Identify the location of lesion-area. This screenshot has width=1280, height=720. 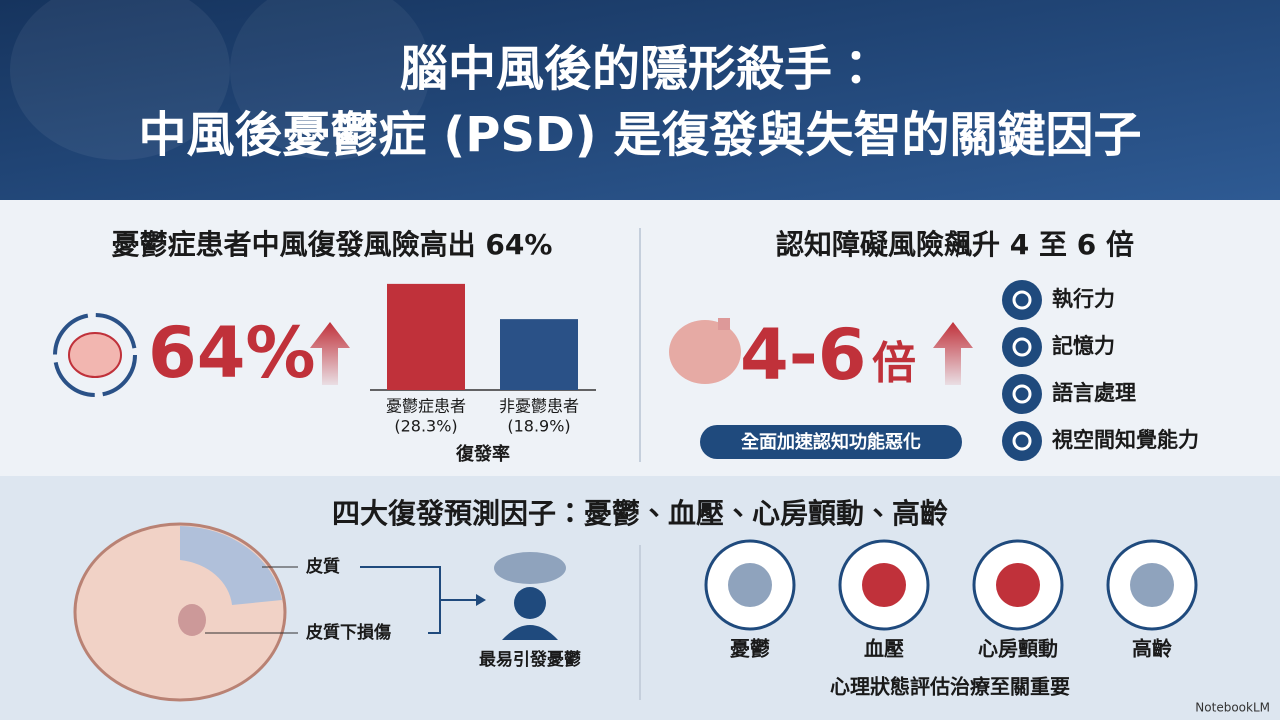
(231, 565).